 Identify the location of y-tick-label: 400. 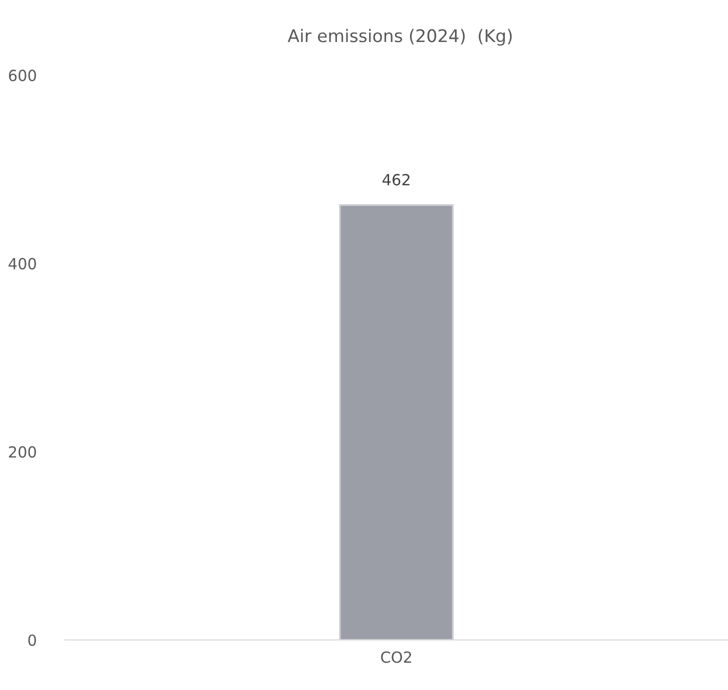
(22, 264).